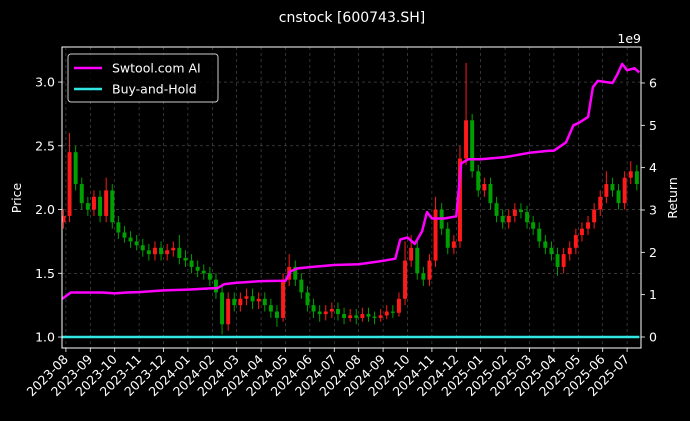 This screenshot has height=421, width=690. What do you see at coordinates (653, 209) in the screenshot?
I see `y2-tick-label: 3` at bounding box center [653, 209].